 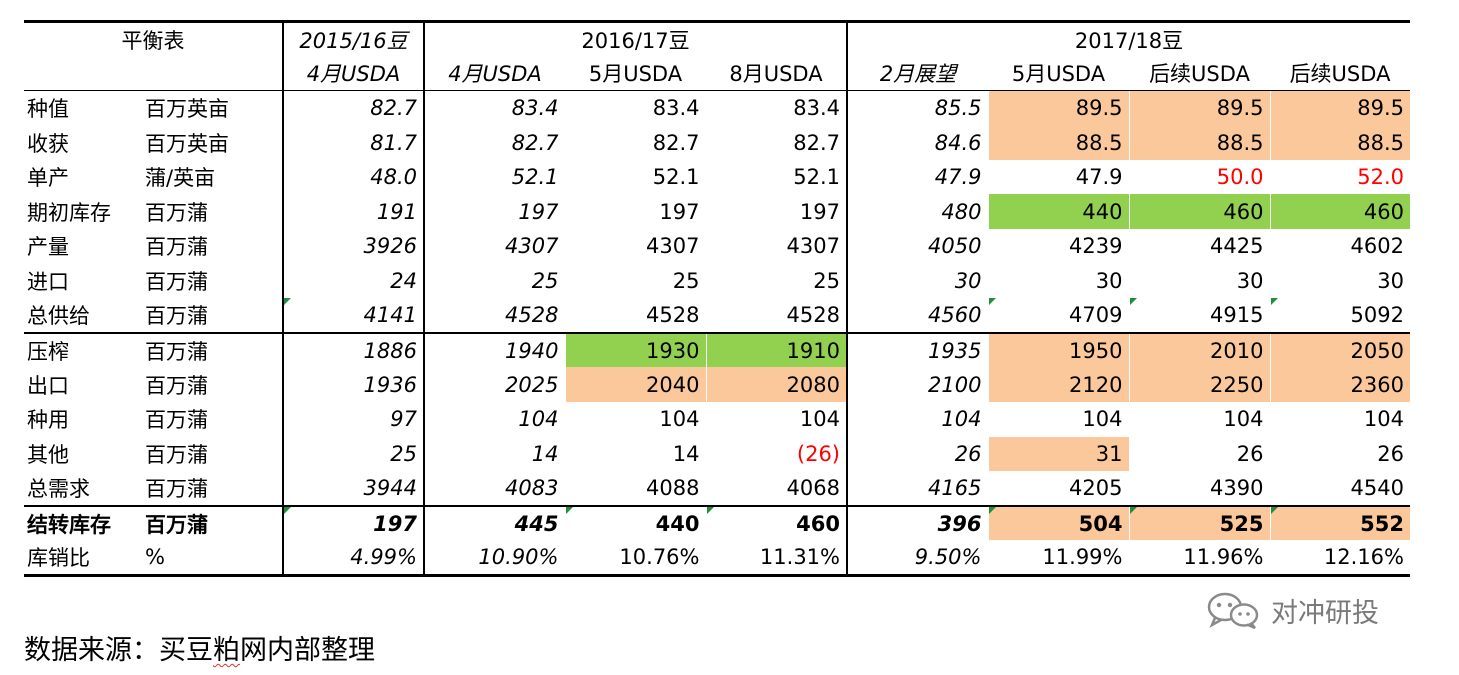 I want to click on row-item: 库销比, so click(x=83, y=558).